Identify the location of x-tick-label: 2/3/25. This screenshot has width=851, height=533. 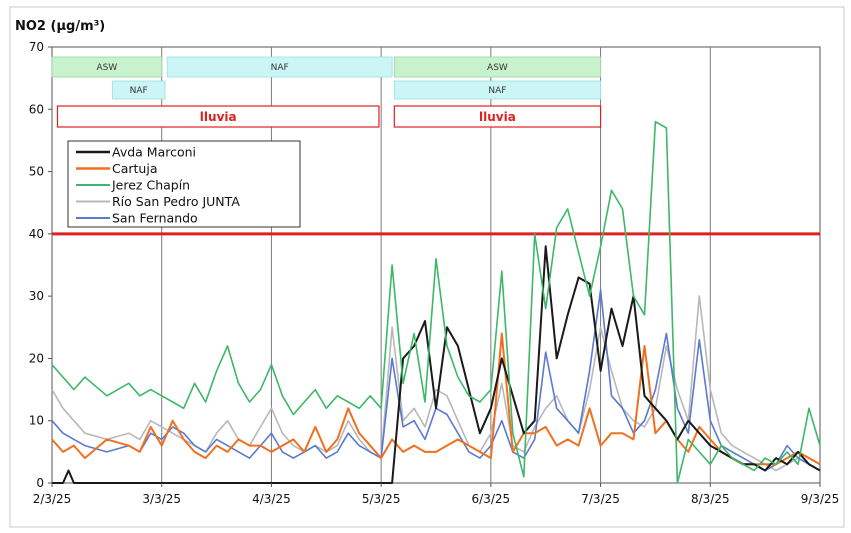
(52, 499).